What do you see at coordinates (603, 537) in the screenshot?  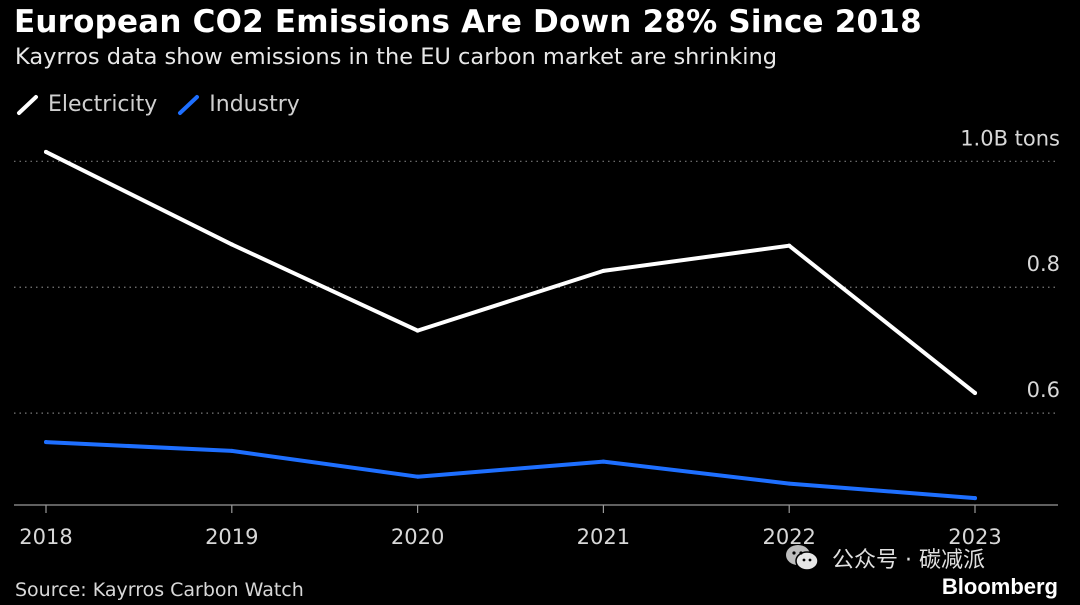 I see `x-tick-label: 2021` at bounding box center [603, 537].